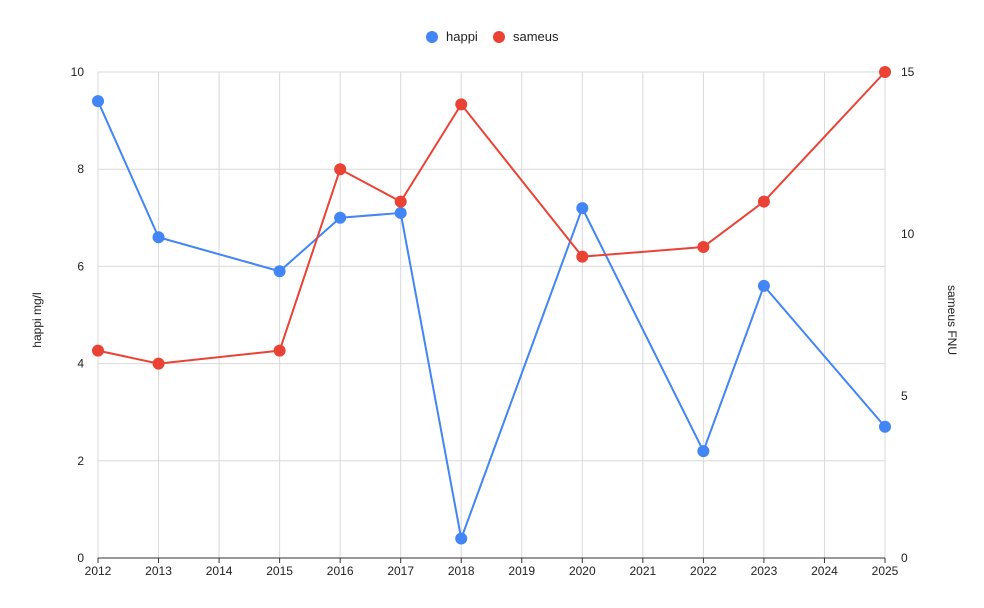  Describe the element at coordinates (37, 319) in the screenshot. I see `left-y-axis-title: happi mg/l` at that location.